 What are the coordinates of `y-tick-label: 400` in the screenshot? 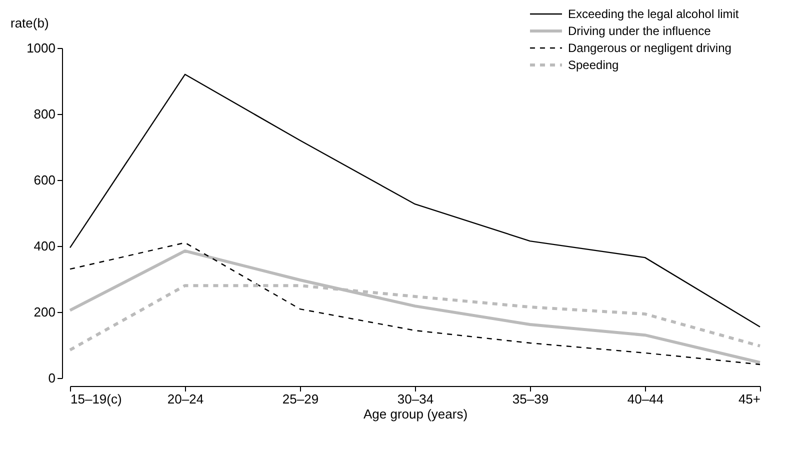 It's located at (45, 246).